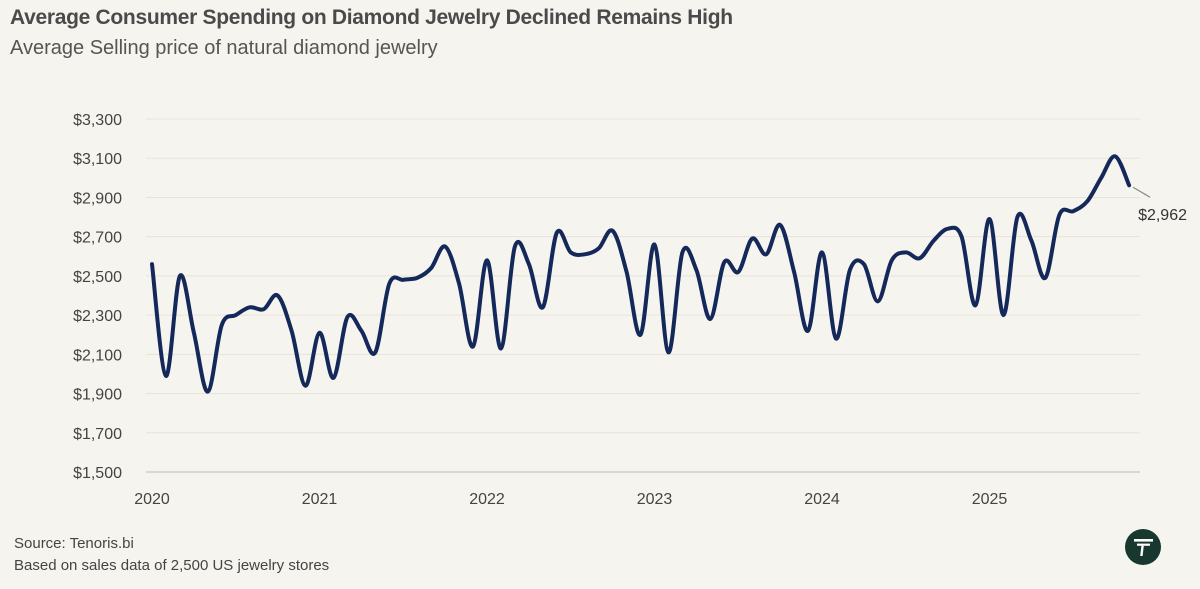  Describe the element at coordinates (97, 395) in the screenshot. I see `y-tick-label: $1,900` at that location.